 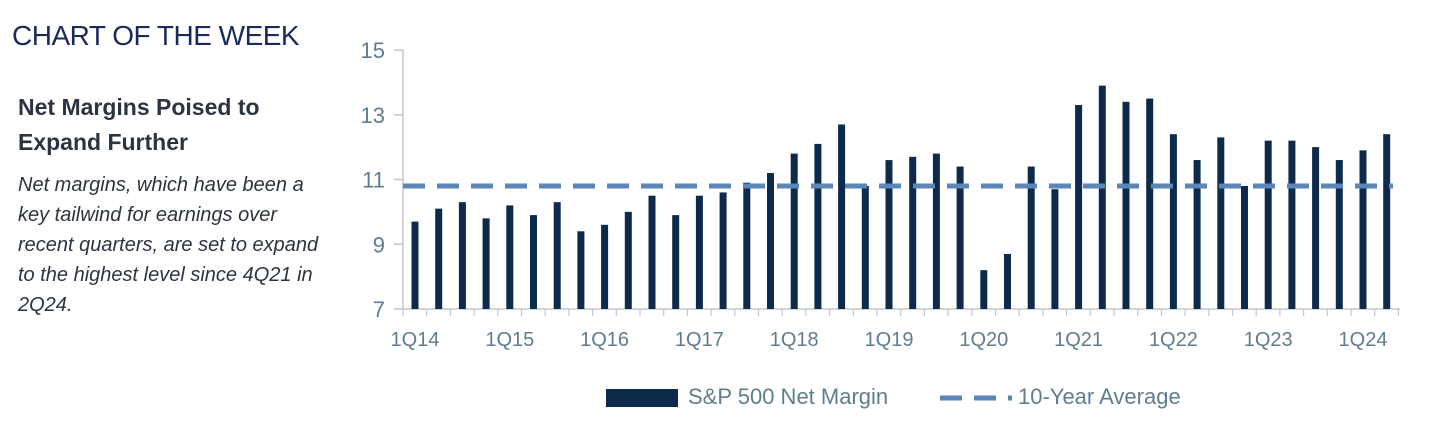 What do you see at coordinates (1268, 224) in the screenshot?
I see `bar-1Q23` at bounding box center [1268, 224].